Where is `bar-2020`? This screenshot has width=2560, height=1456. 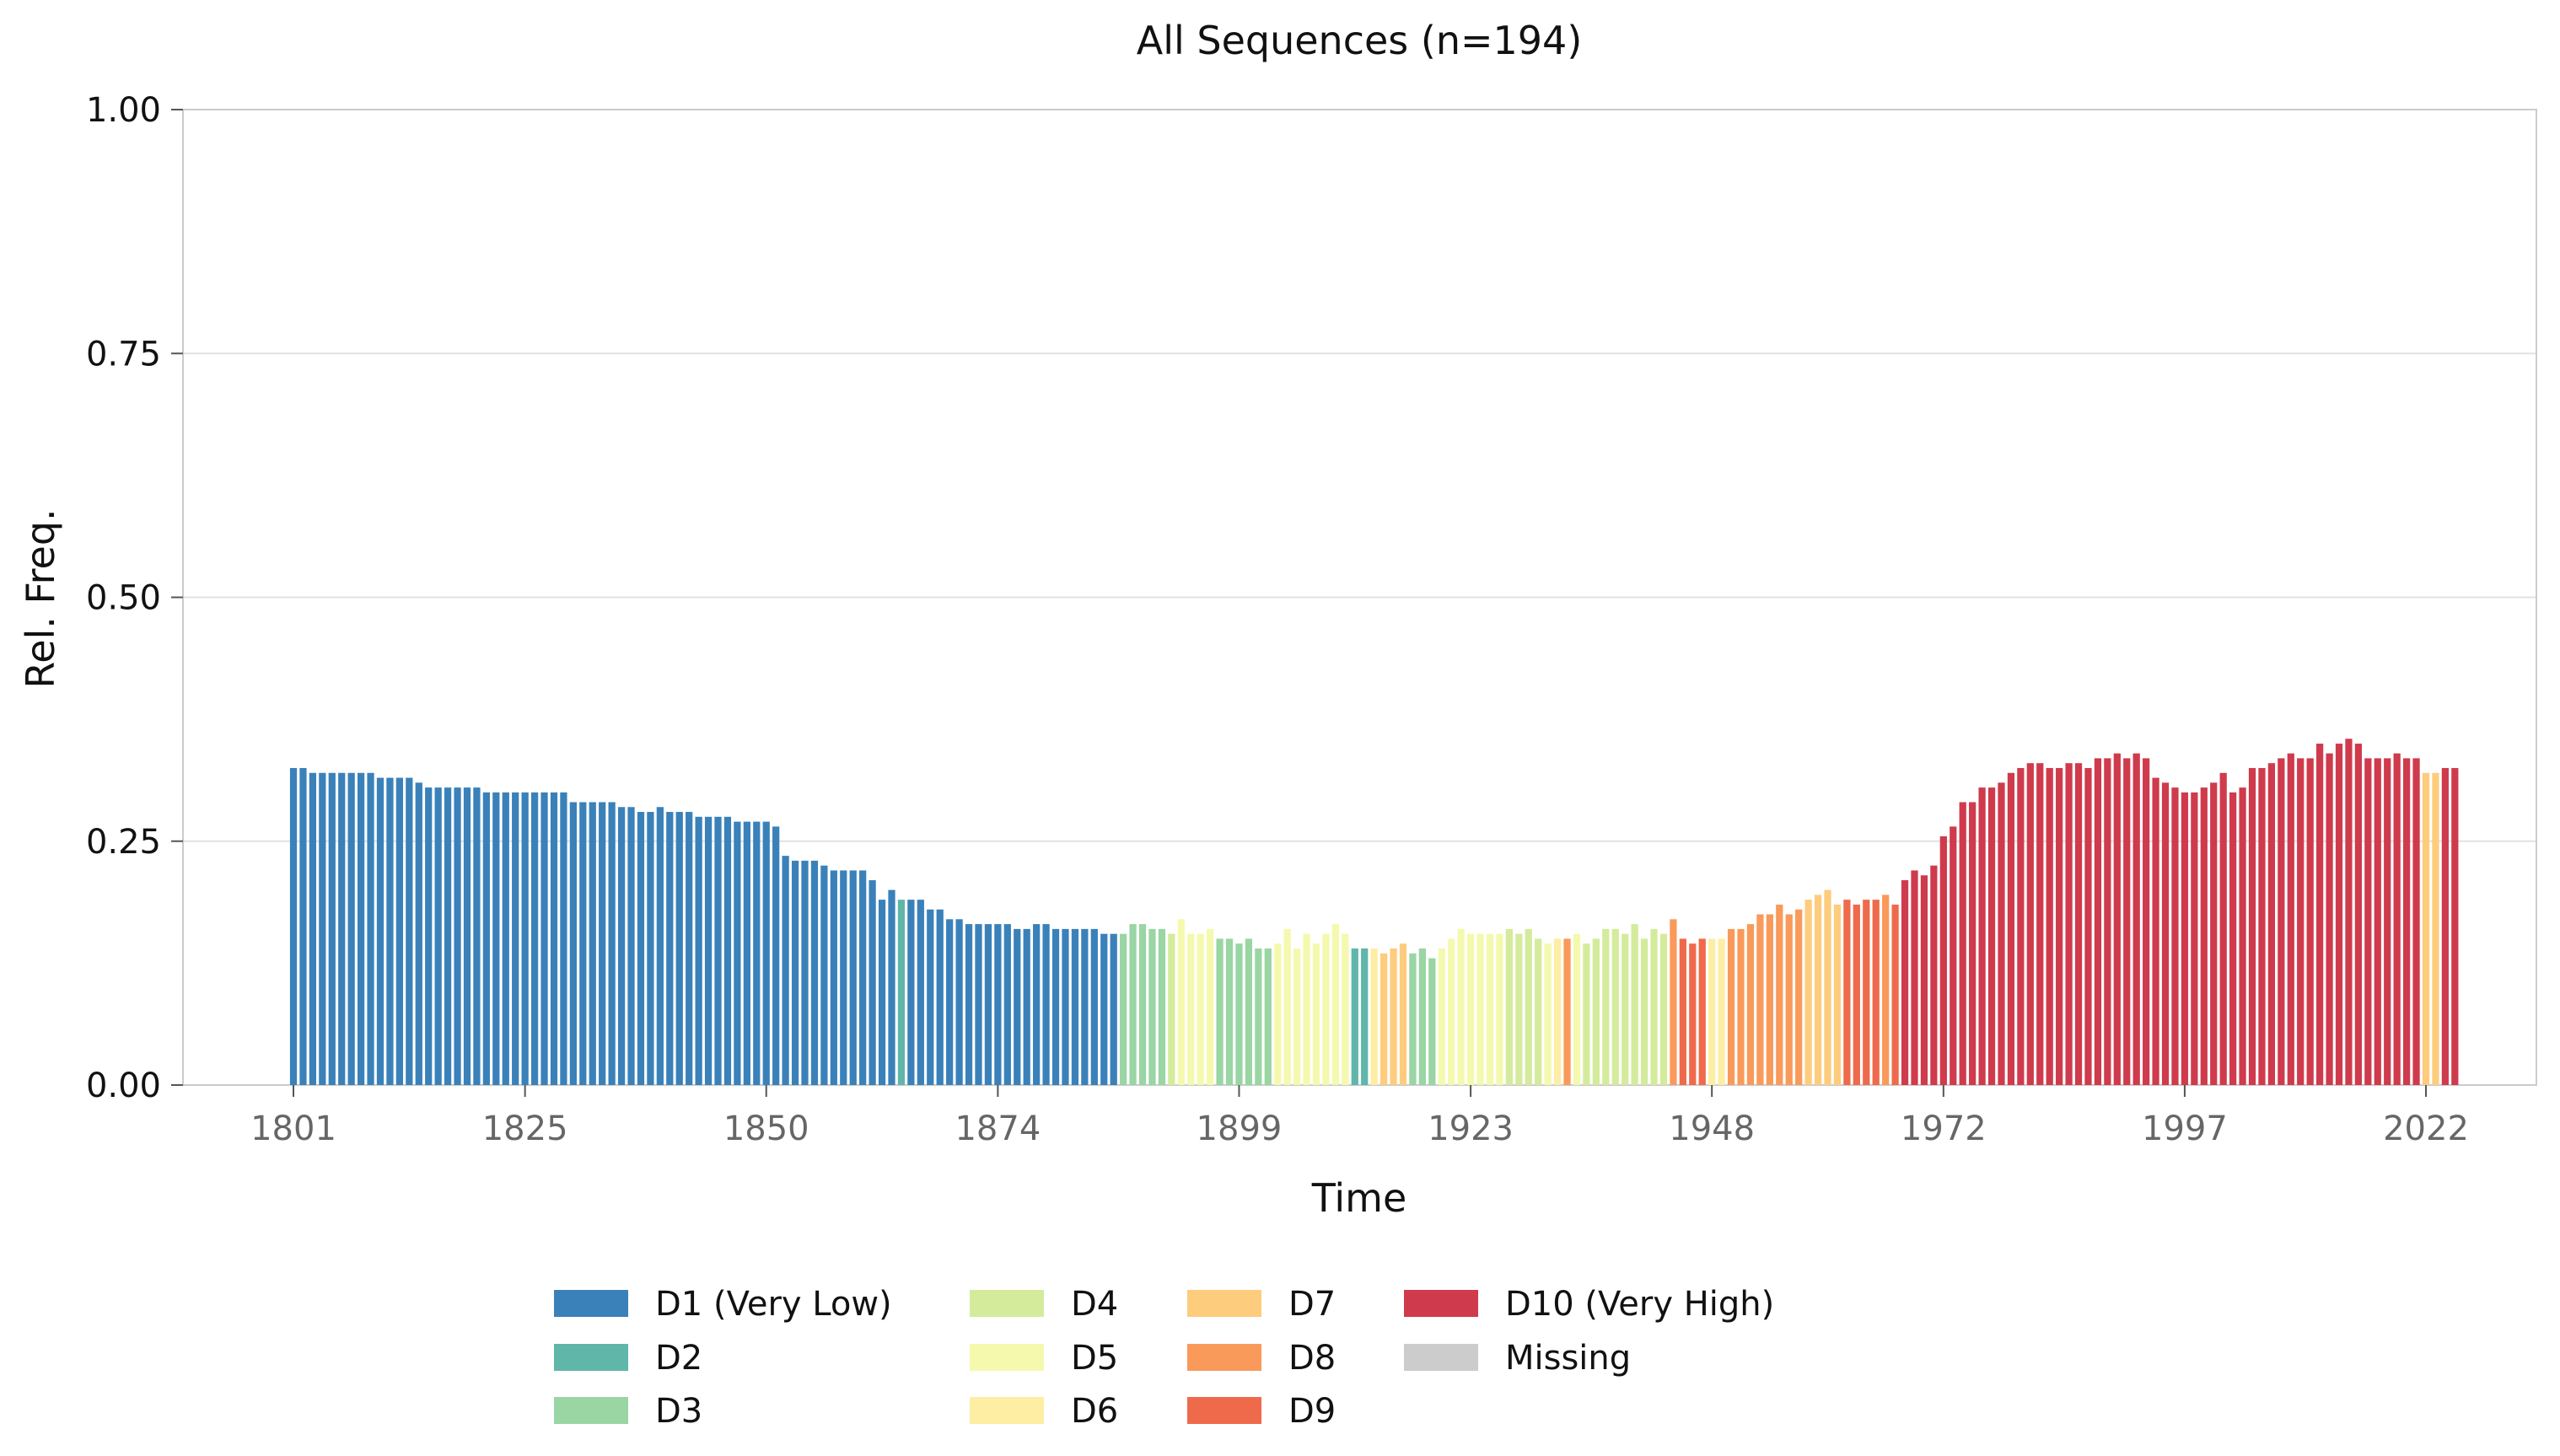
bar-2020 is located at coordinates (2406, 921).